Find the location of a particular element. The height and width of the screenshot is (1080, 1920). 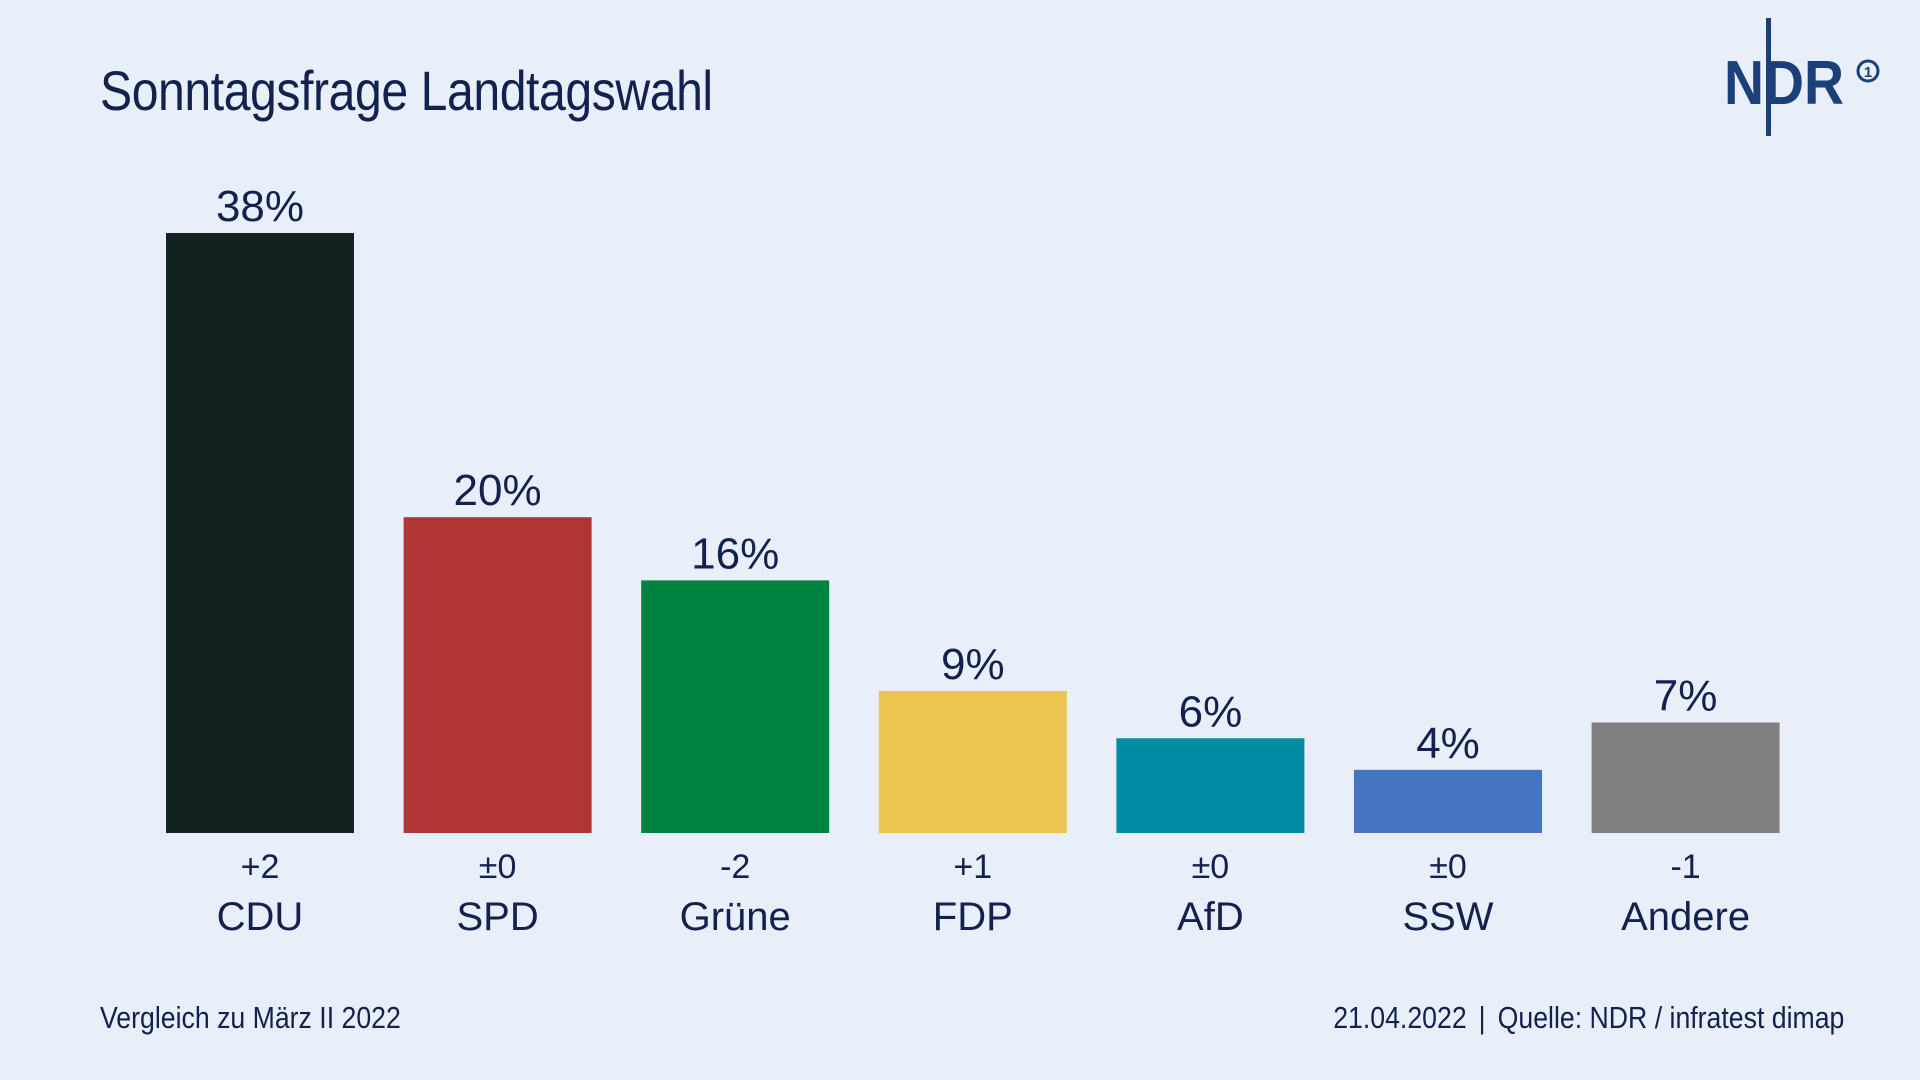

value-label-andere: 7% is located at coordinates (1686, 695).